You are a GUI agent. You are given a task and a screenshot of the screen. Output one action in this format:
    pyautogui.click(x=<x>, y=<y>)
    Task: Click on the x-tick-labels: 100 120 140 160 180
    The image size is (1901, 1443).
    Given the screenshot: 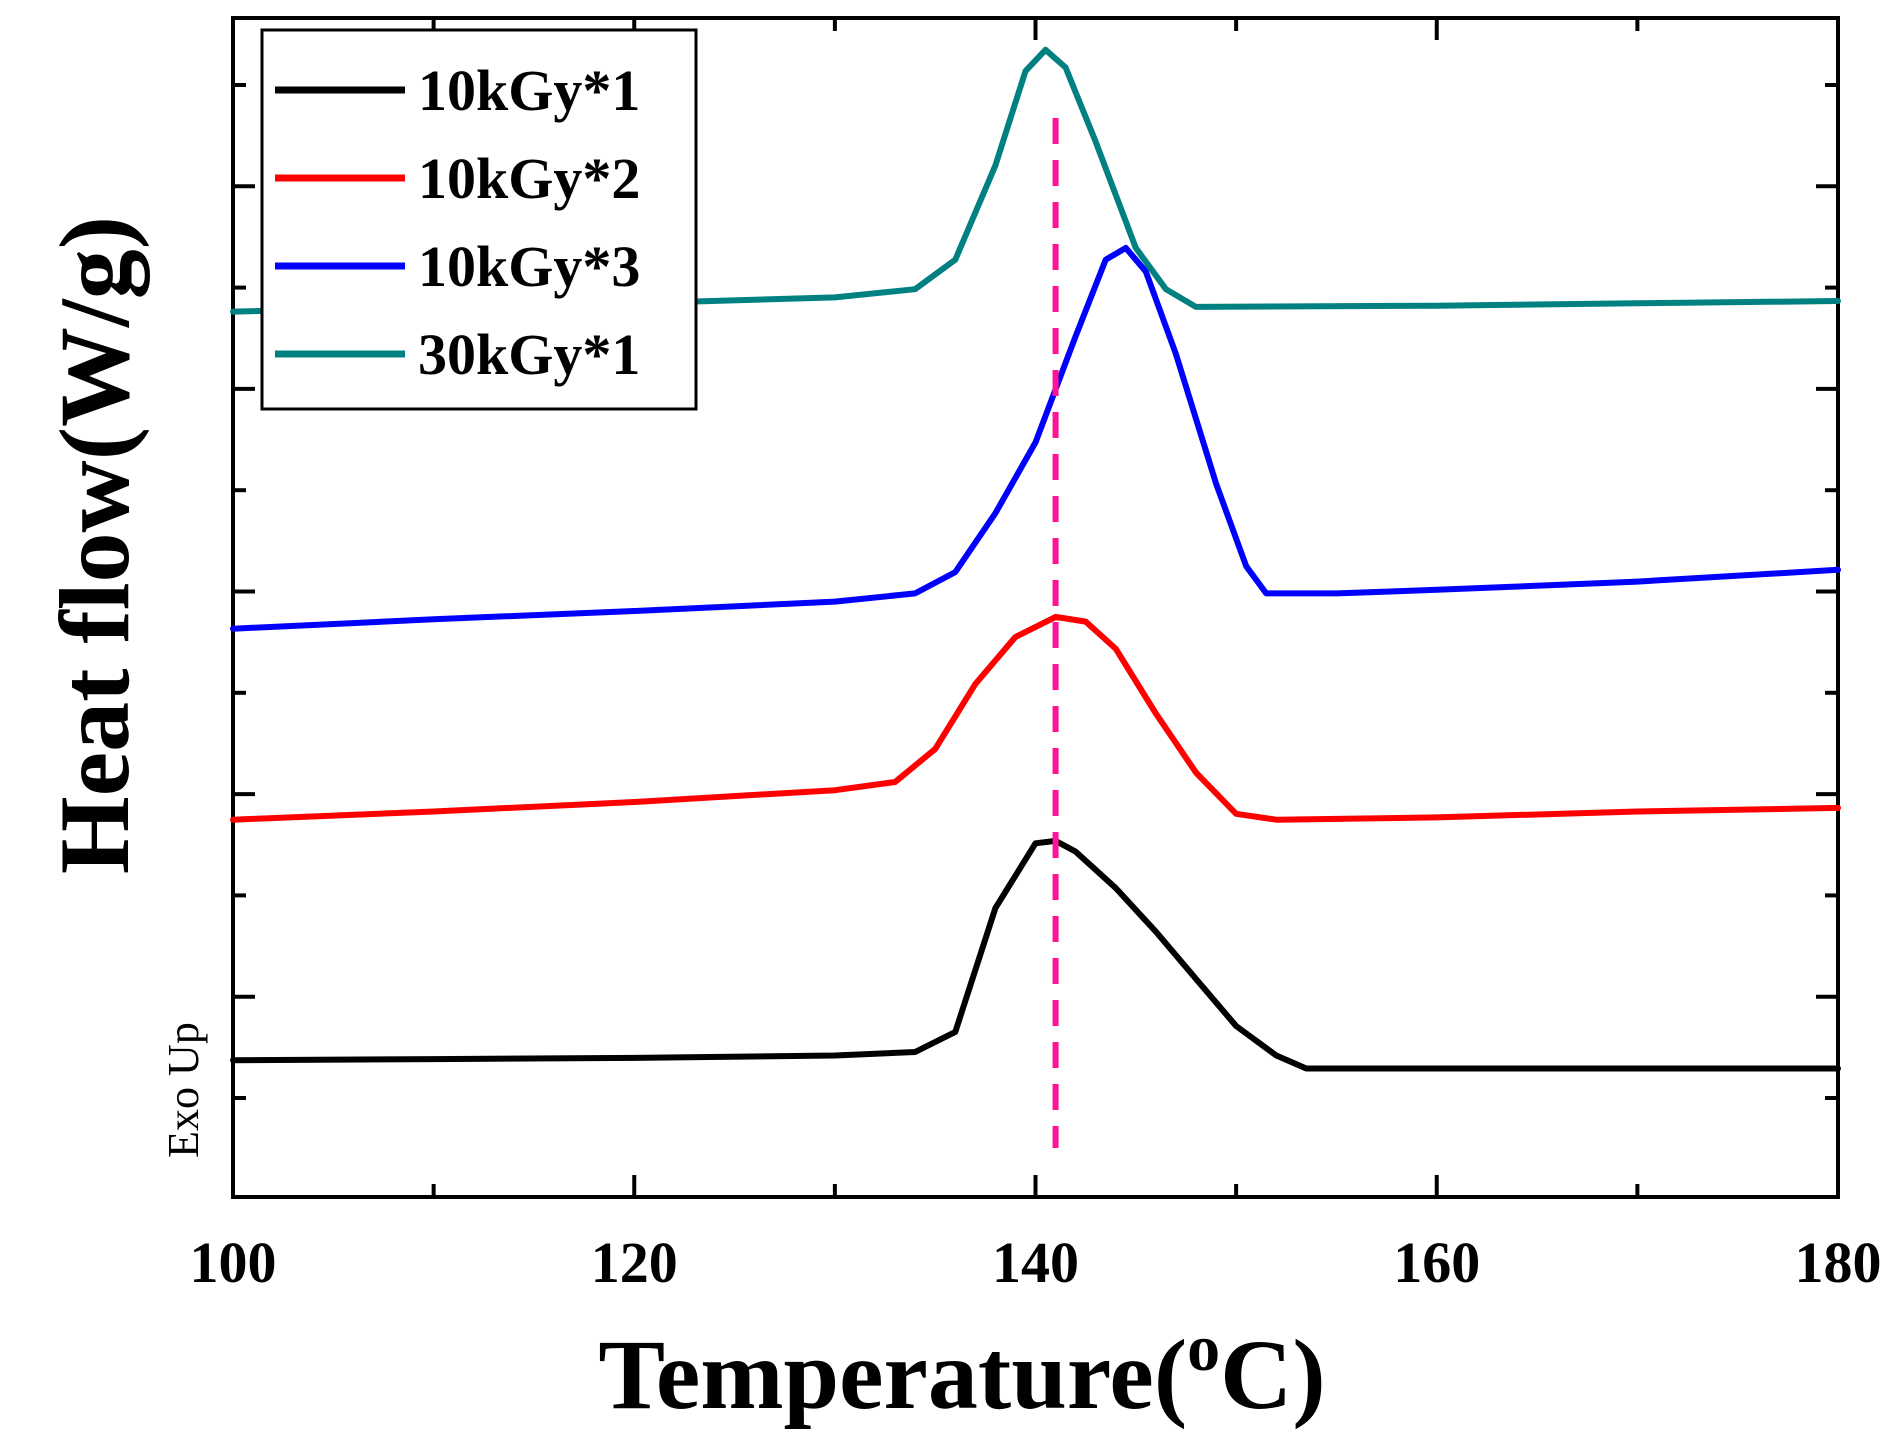 What is the action you would take?
    pyautogui.click(x=1036, y=1262)
    